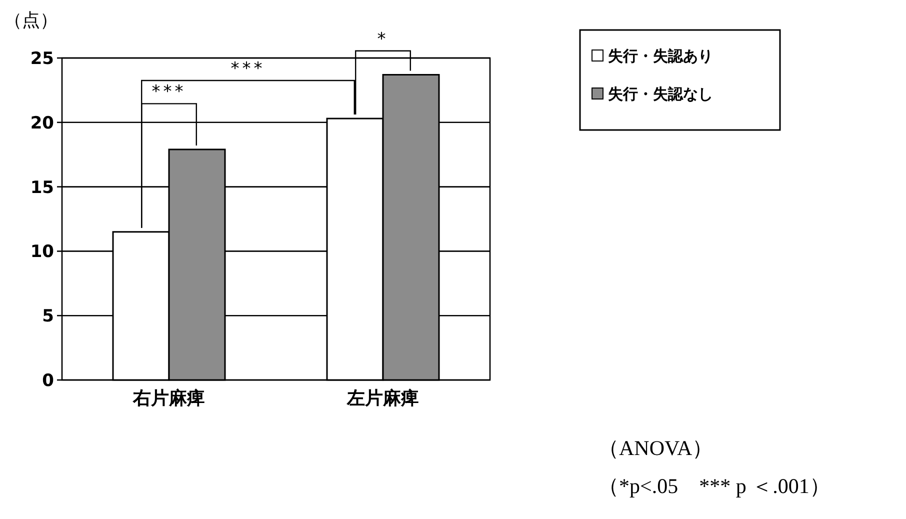 This screenshot has width=906, height=519. What do you see at coordinates (42, 252) in the screenshot?
I see `y-tick-label: 10` at bounding box center [42, 252].